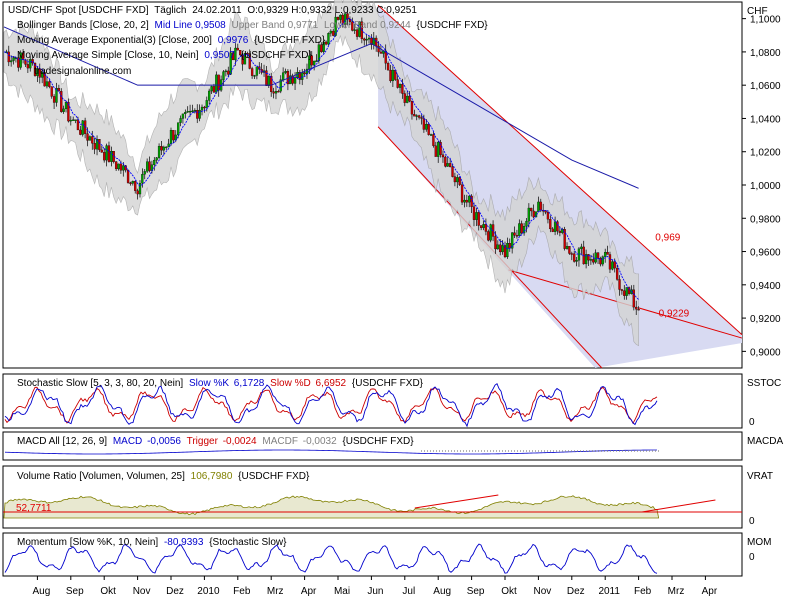 The width and height of the screenshot is (800, 600). I want to click on y-tick-label: 1,0400, so click(765, 119).